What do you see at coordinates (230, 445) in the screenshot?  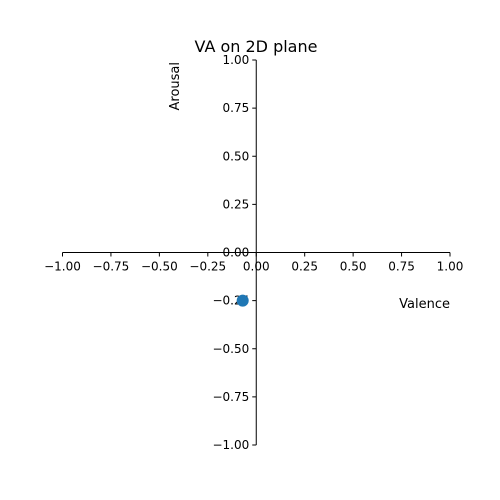 I see `y-tick-label: −1.00` at bounding box center [230, 445].